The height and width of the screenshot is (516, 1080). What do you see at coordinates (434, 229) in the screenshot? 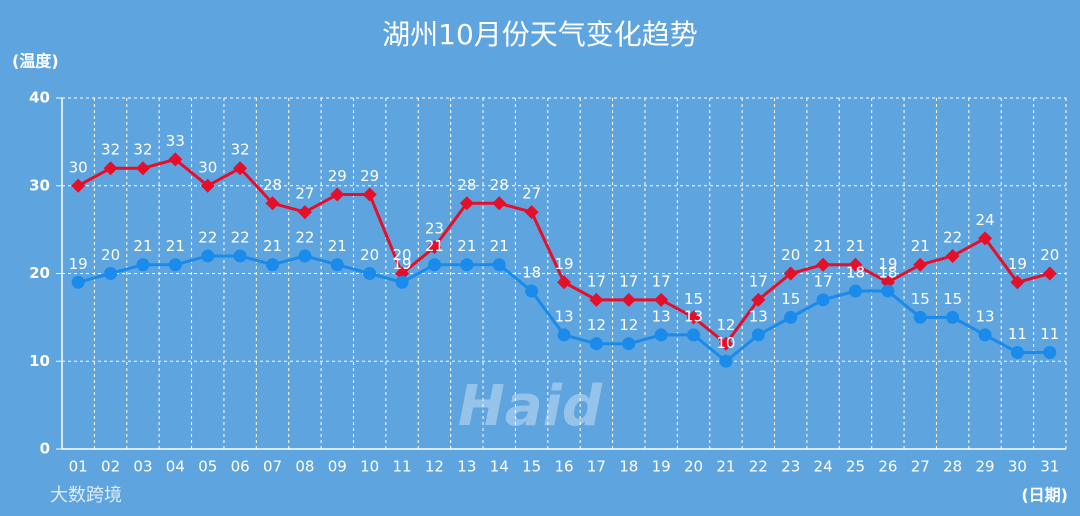
I see `data-label: 23` at bounding box center [434, 229].